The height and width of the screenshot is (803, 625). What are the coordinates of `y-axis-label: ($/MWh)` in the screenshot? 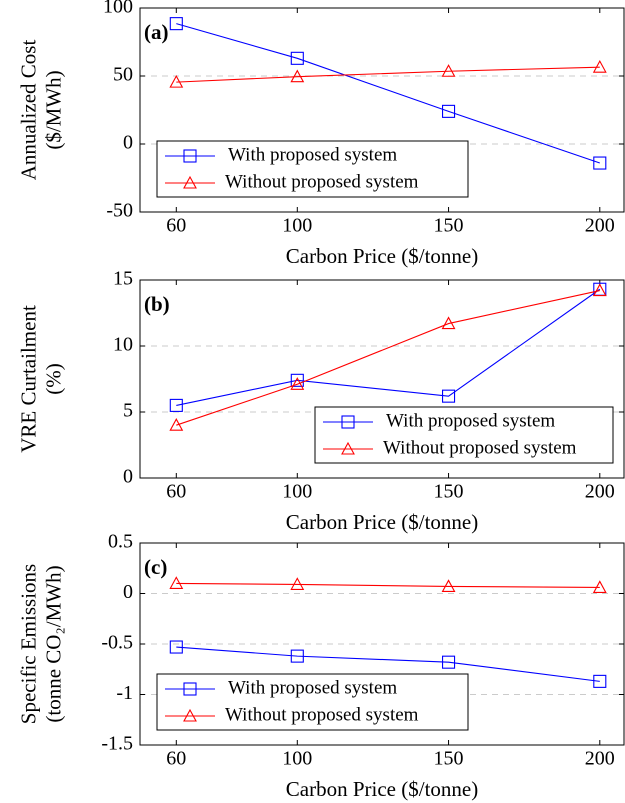 It's located at (53, 109).